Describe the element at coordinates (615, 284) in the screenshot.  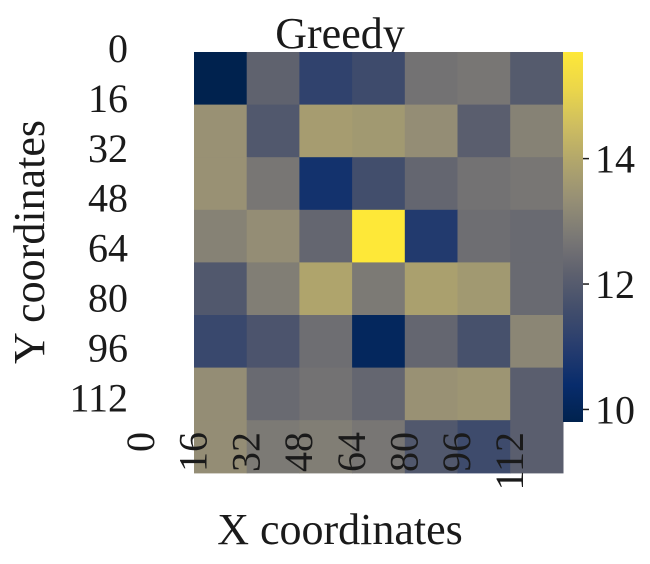
I see `colorbar-tick-label: 12` at that location.